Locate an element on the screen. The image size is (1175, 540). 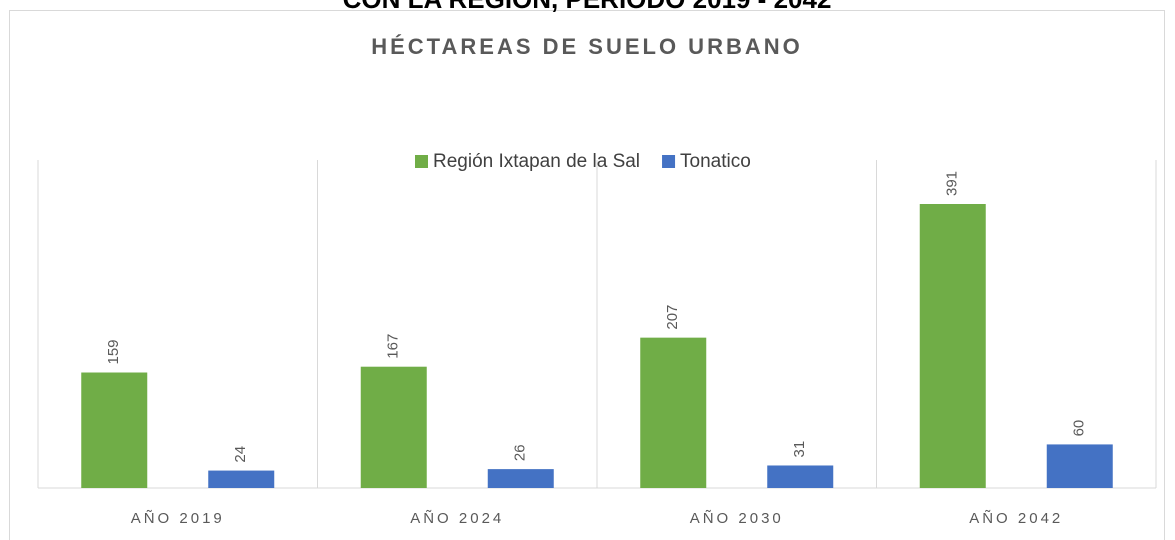
x-tick-label: AÑO 2030 is located at coordinates (737, 518).